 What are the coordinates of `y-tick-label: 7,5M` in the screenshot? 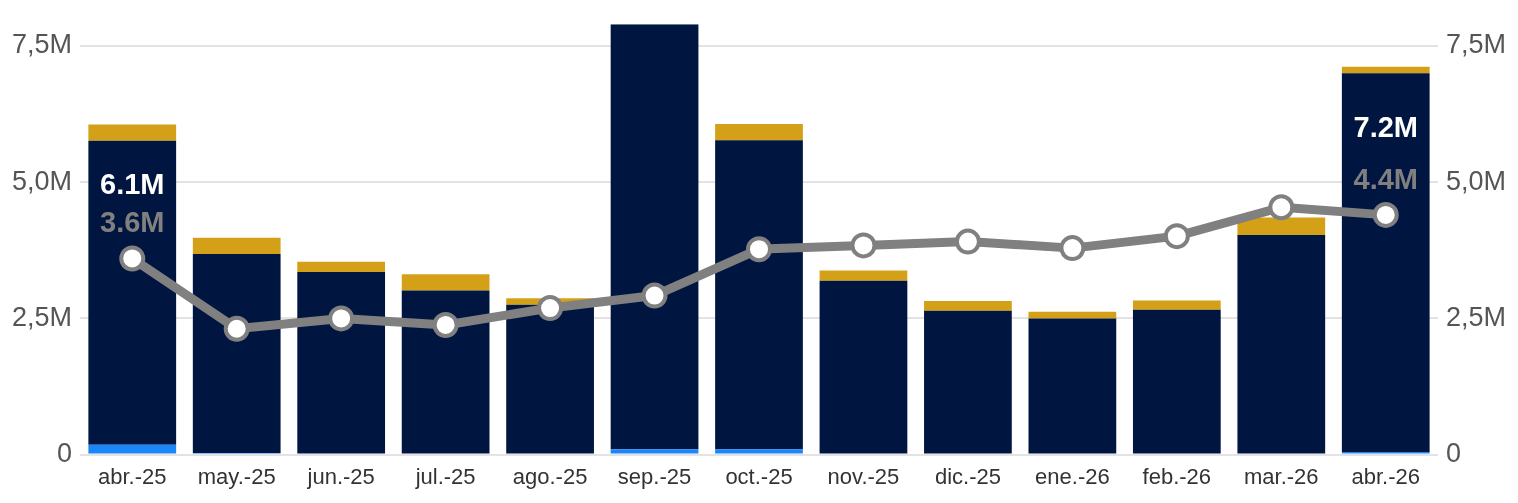 It's located at (42, 44).